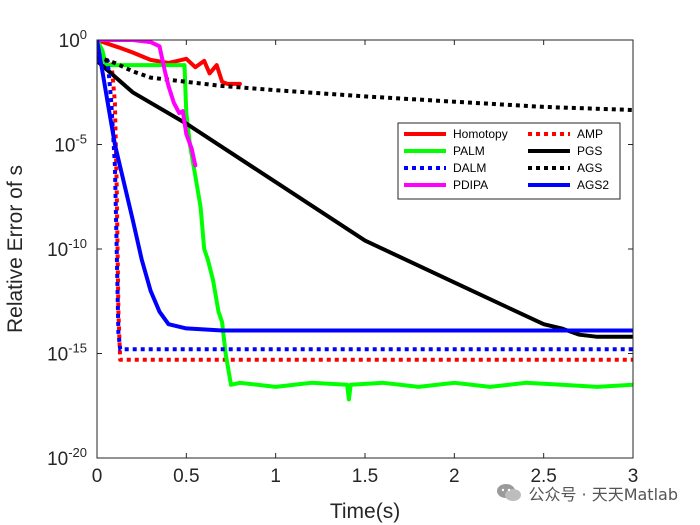  I want to click on y-tick-label: 10⁻⁵, so click(70, 144).